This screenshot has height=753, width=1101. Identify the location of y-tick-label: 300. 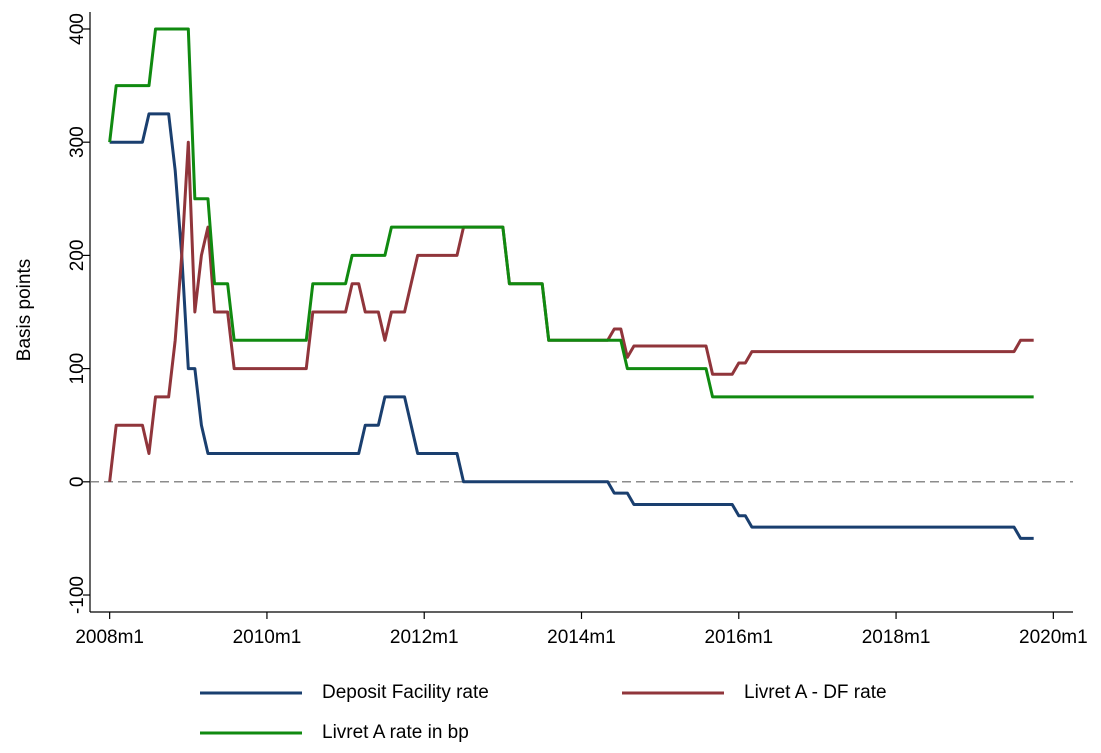
(77, 142).